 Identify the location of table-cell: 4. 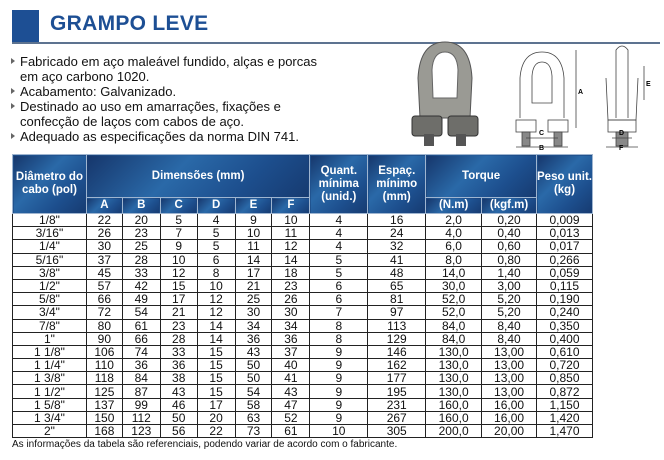
(216, 220).